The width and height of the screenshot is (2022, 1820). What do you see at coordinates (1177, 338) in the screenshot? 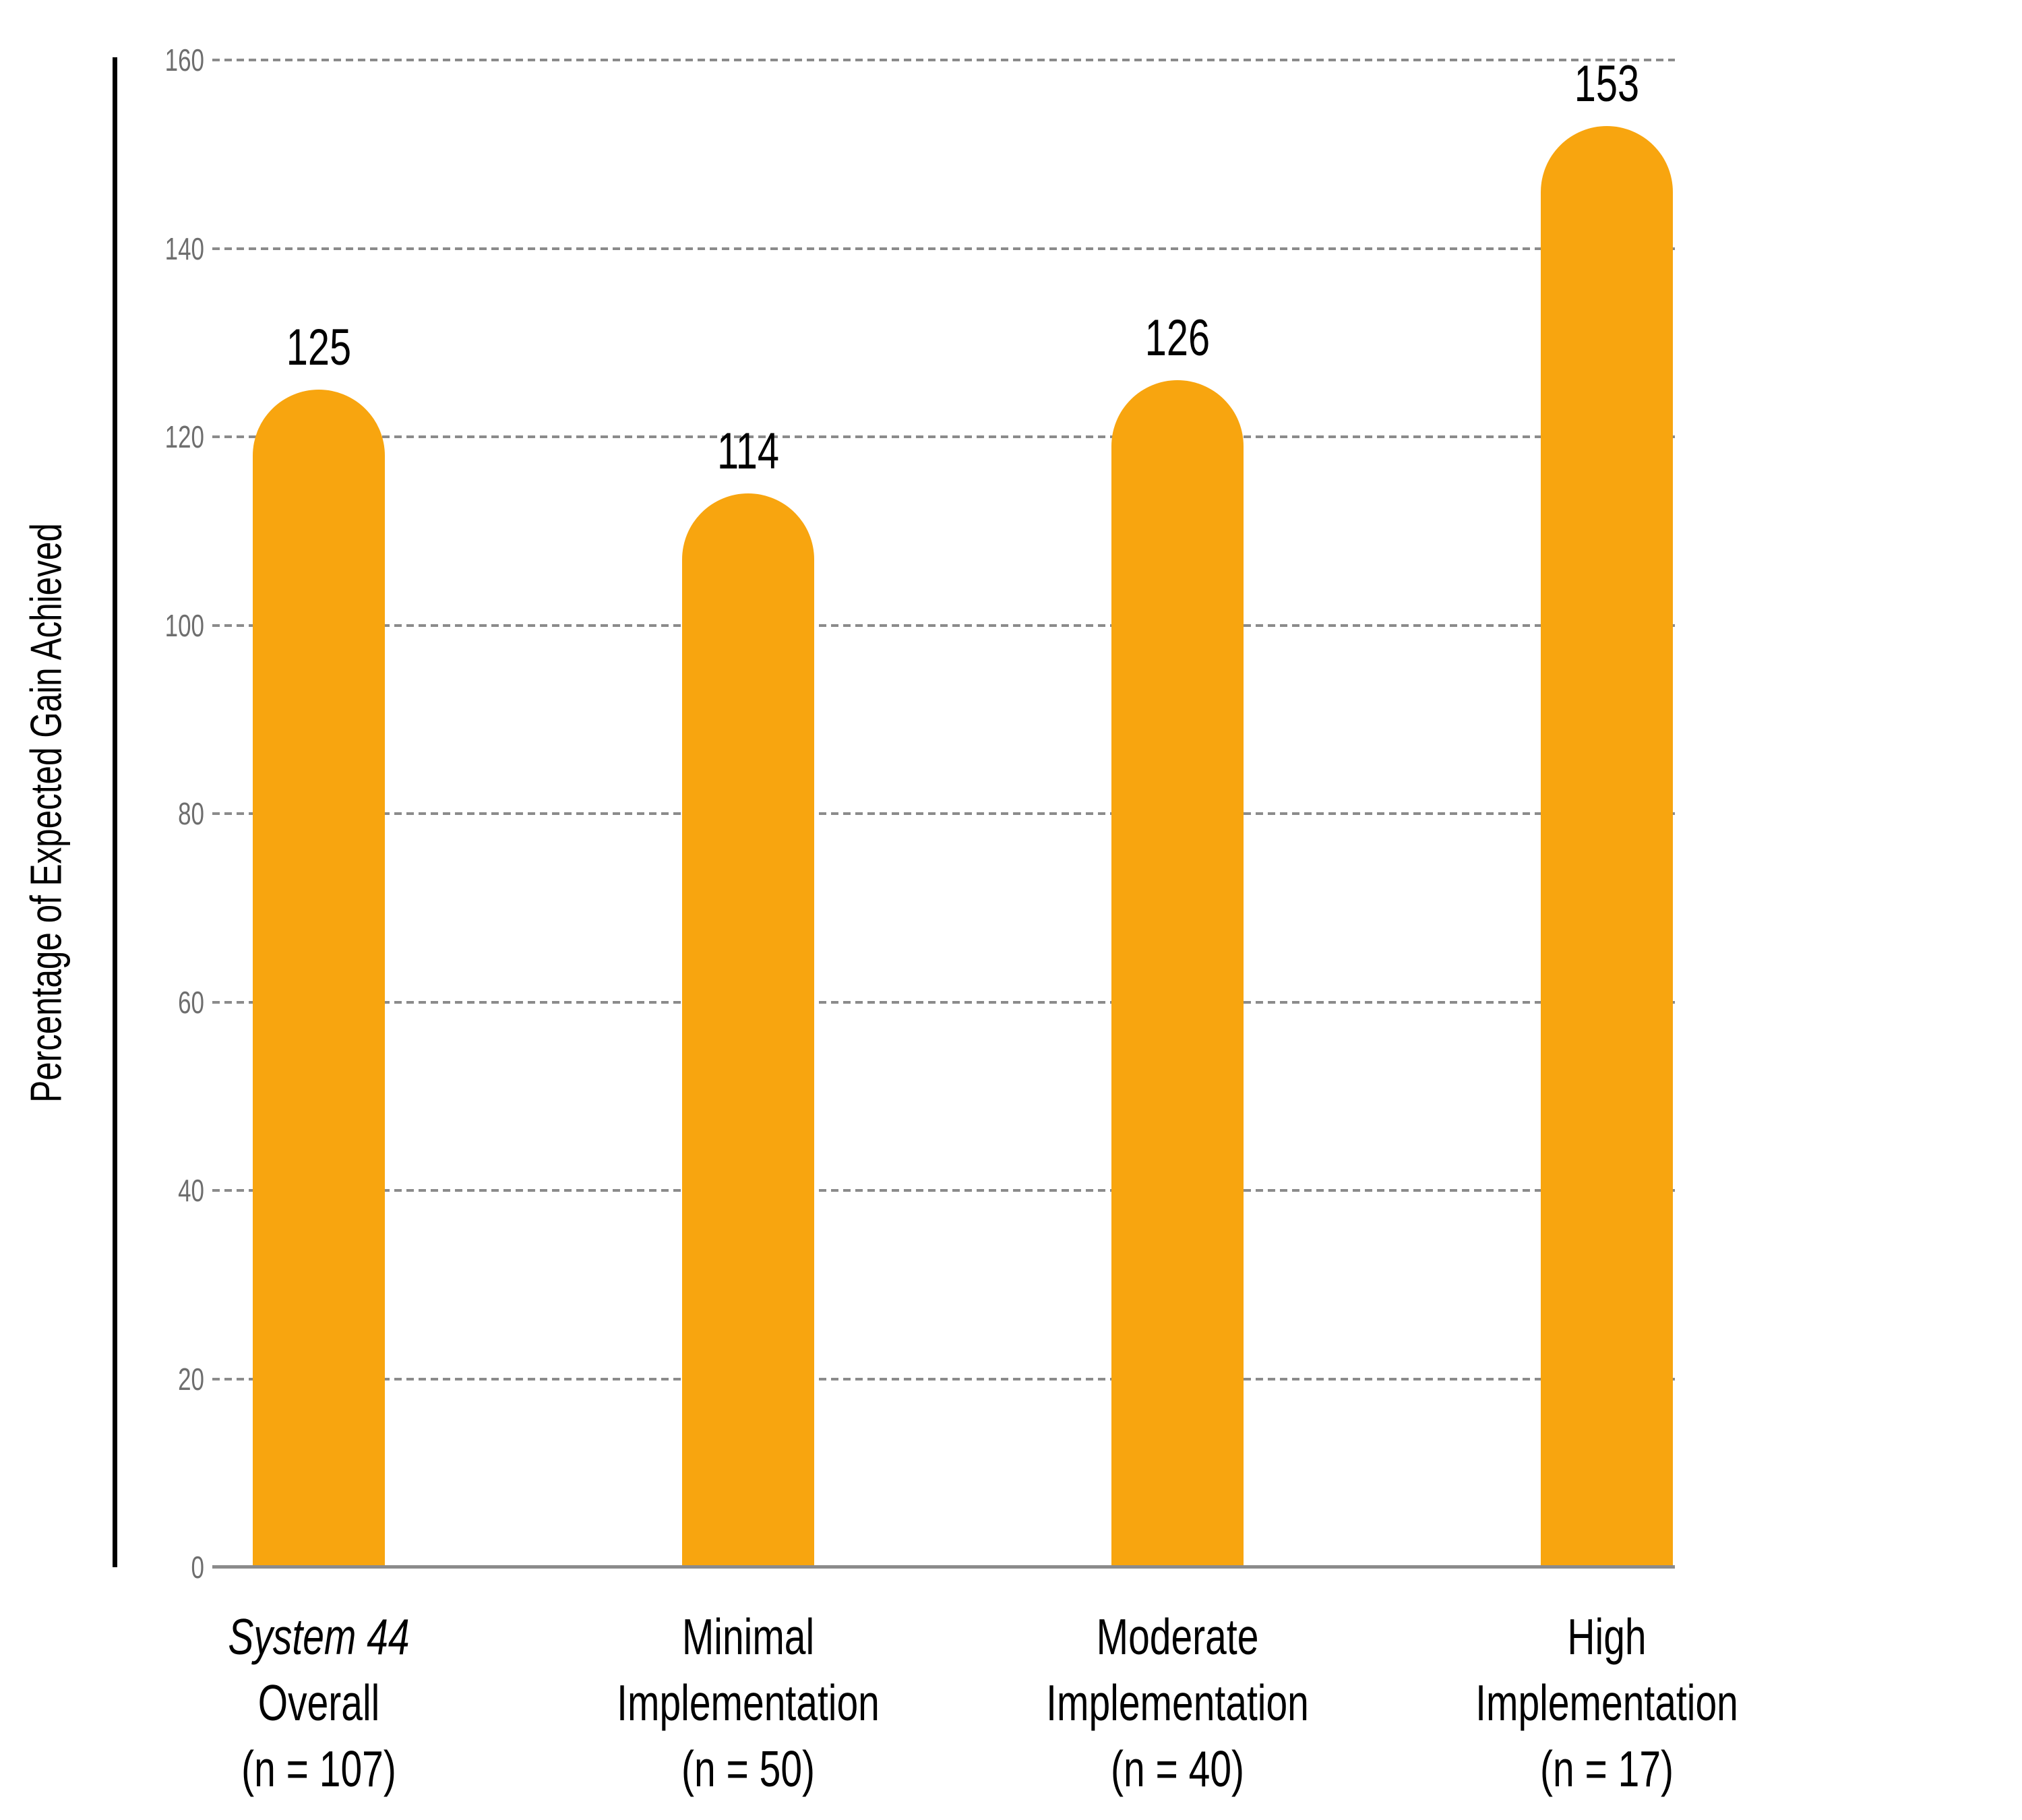
I see `bar-value-label: 126` at bounding box center [1177, 338].